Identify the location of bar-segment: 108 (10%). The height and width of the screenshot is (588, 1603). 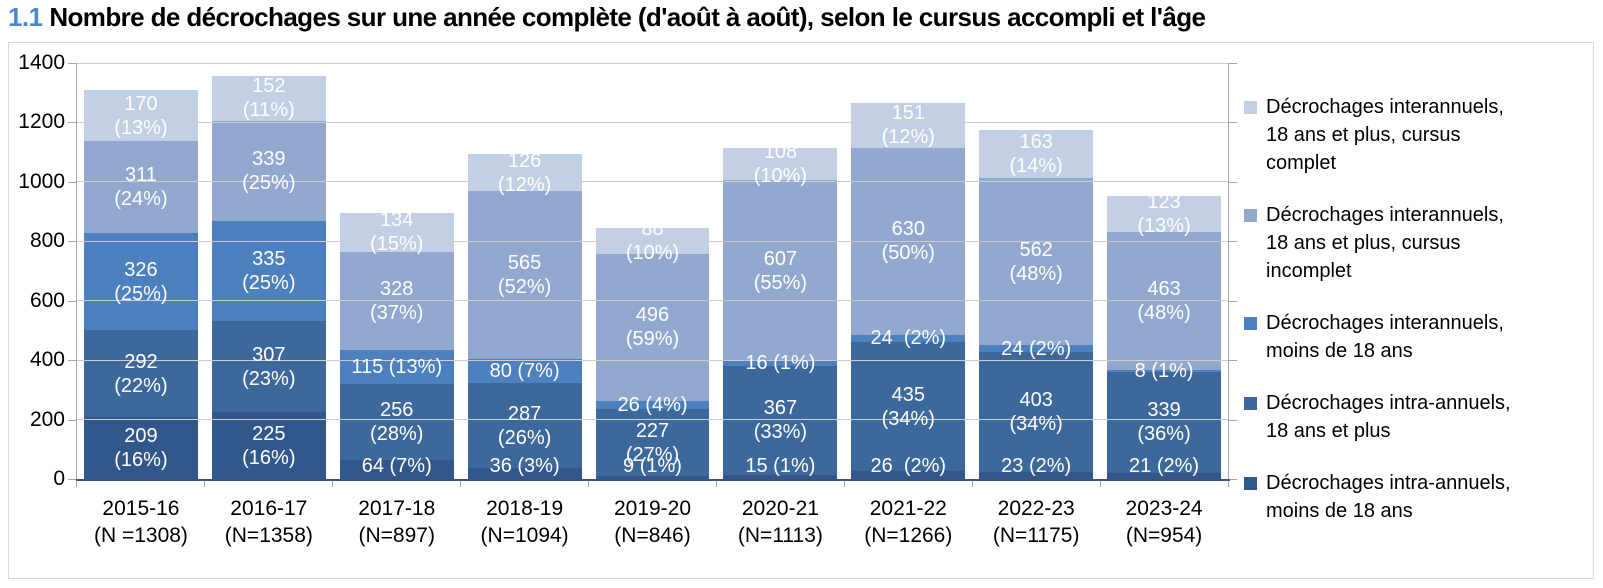
(780, 164).